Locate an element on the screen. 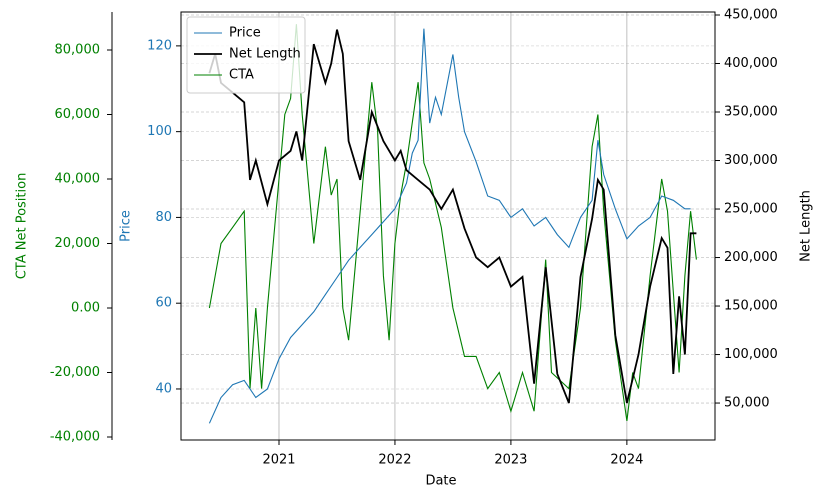 This screenshot has height=496, width=815. y3-tick-label: -20,000 is located at coordinates (75, 372).